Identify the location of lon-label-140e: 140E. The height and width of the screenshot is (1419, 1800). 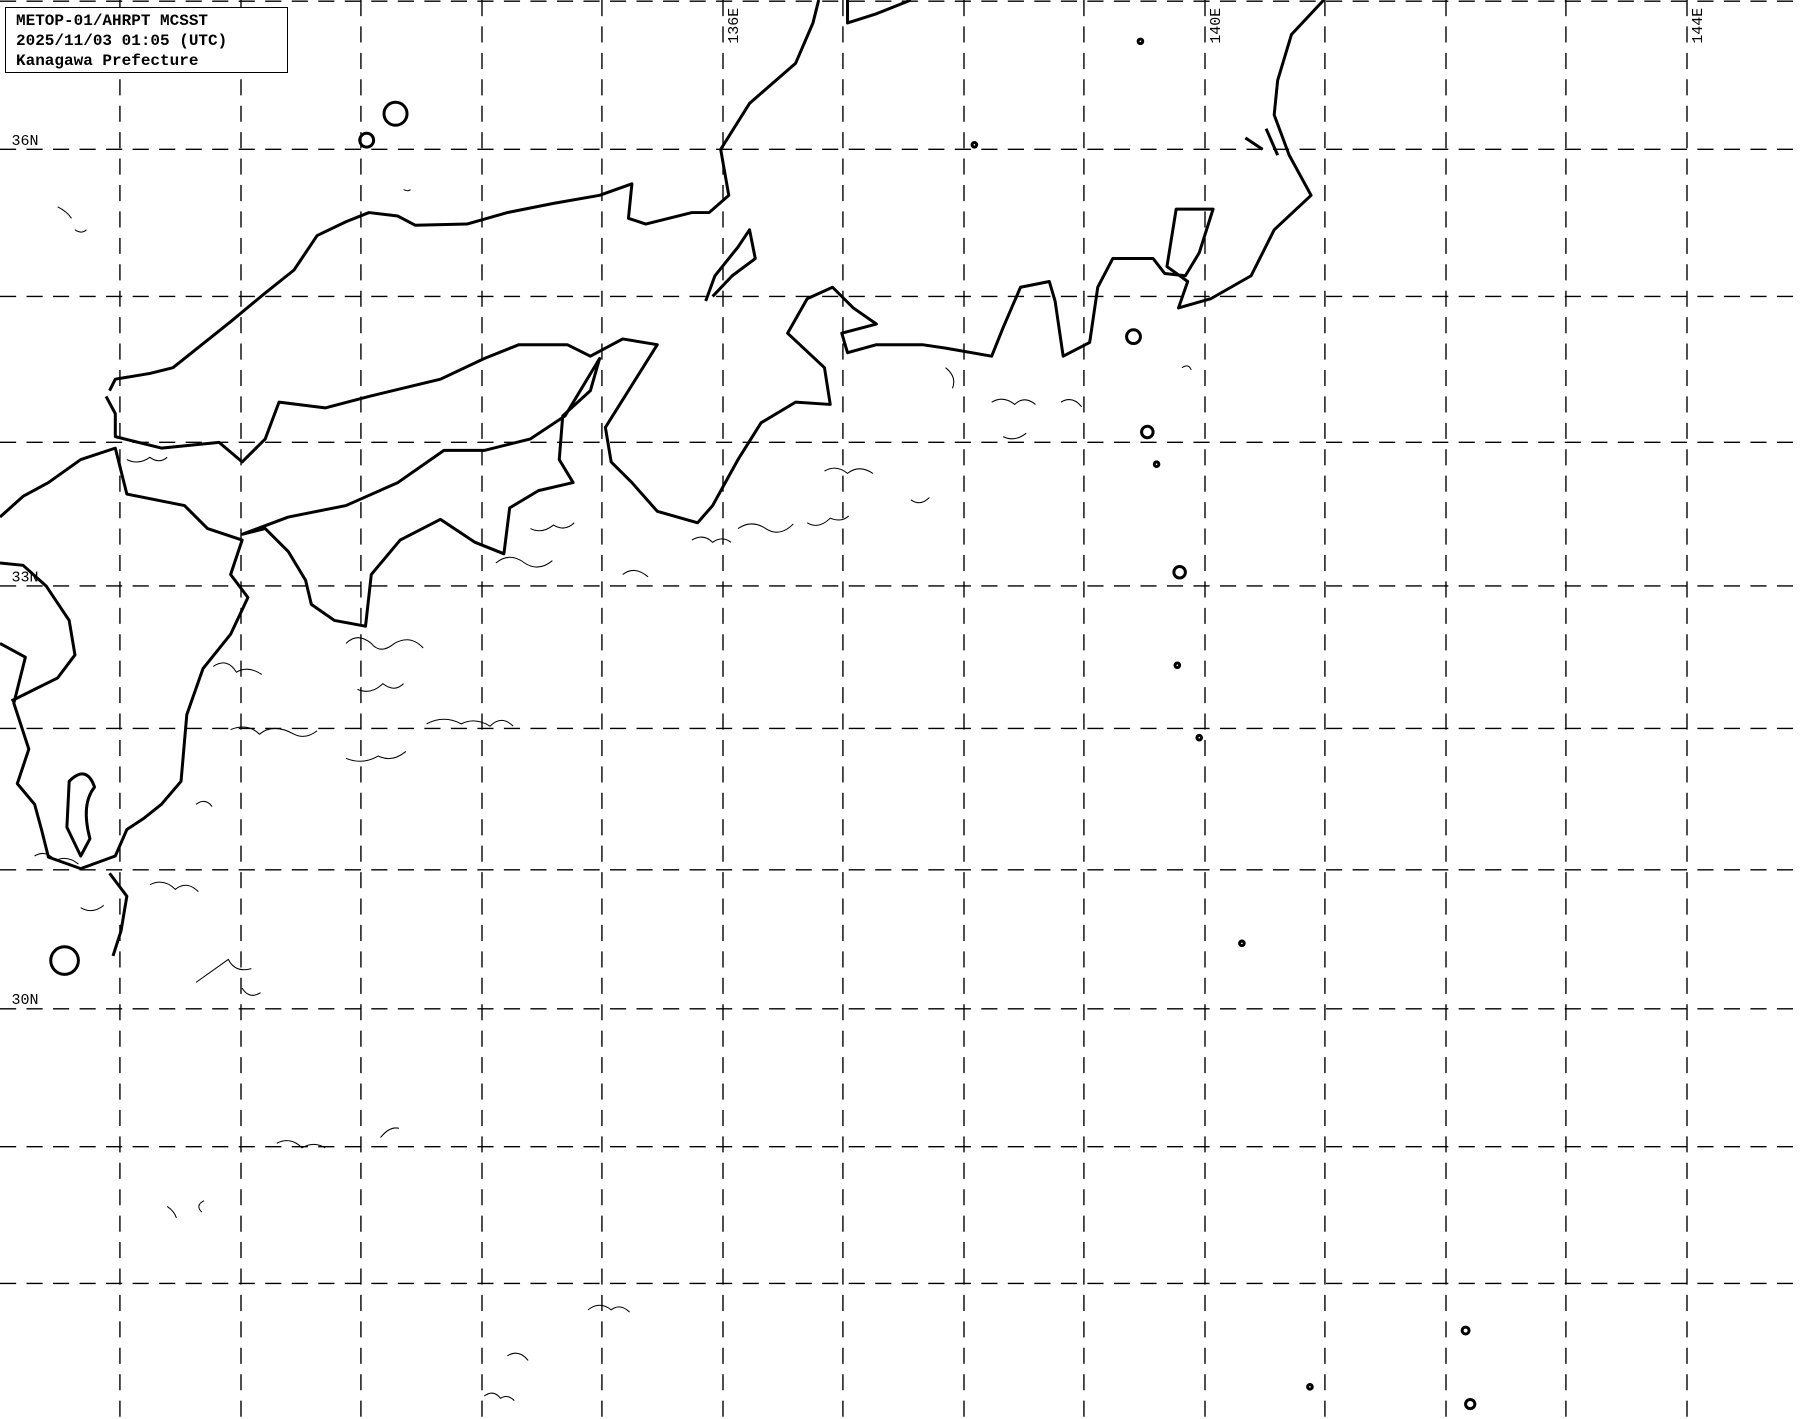
(1217, 26).